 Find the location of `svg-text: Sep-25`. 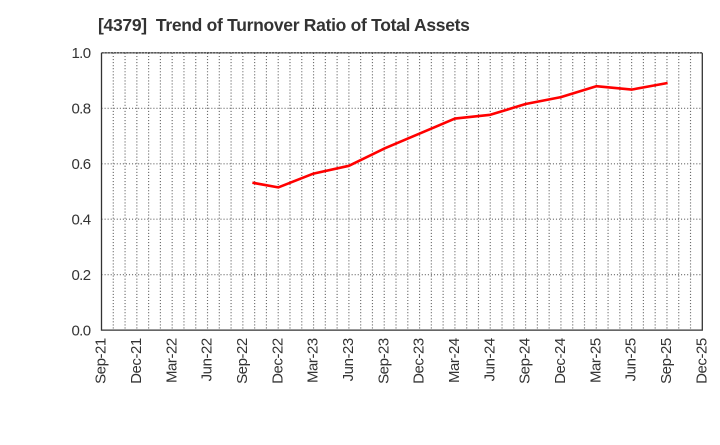

svg-text: Sep-25 is located at coordinates (666, 361).